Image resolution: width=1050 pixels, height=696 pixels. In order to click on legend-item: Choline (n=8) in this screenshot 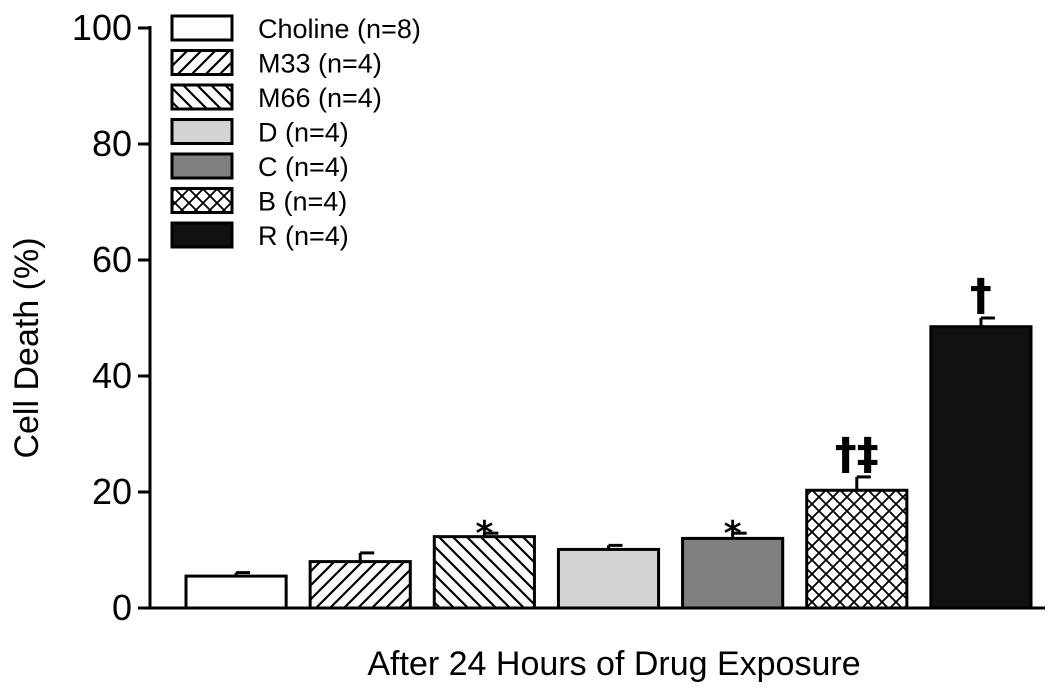, I will do `click(295, 29)`.